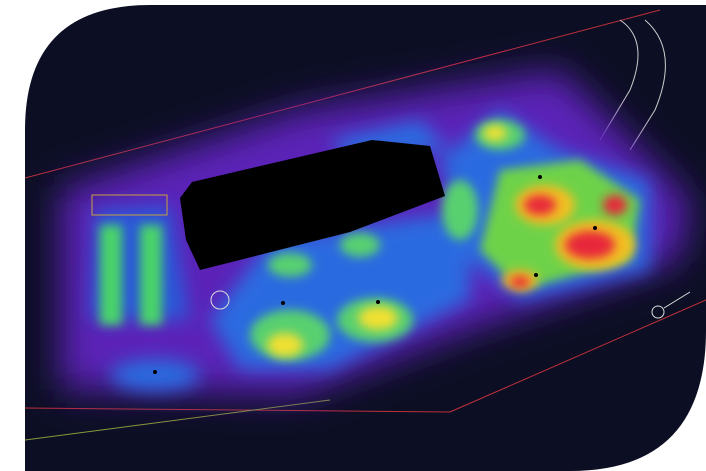  I want to click on landscape-mark, so click(220, 300).